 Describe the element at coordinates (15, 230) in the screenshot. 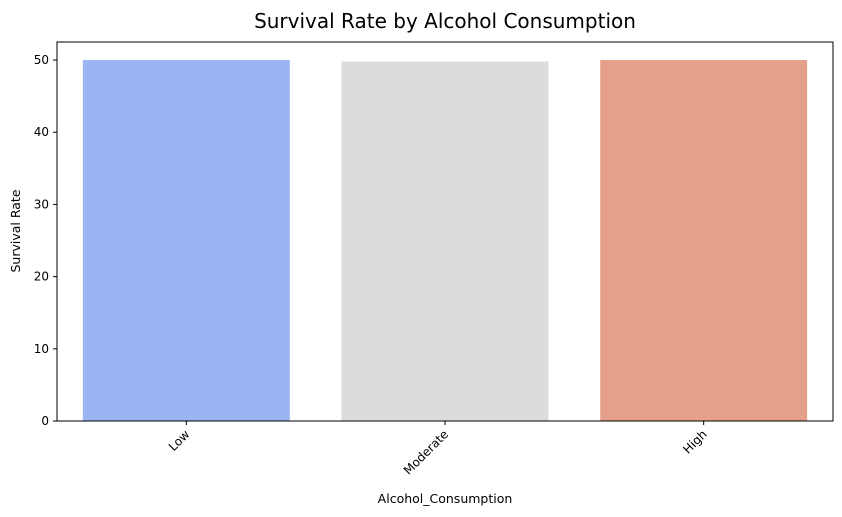

I see `y-axis-label: Survival Rate` at that location.